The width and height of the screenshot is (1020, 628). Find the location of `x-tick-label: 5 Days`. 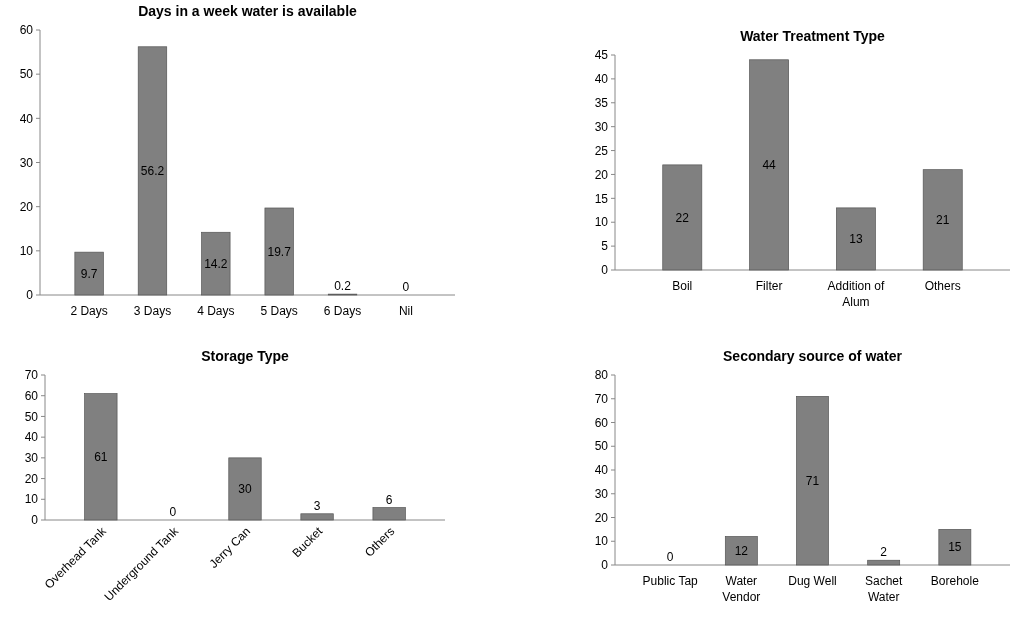

x-tick-label: 5 Days is located at coordinates (279, 311).